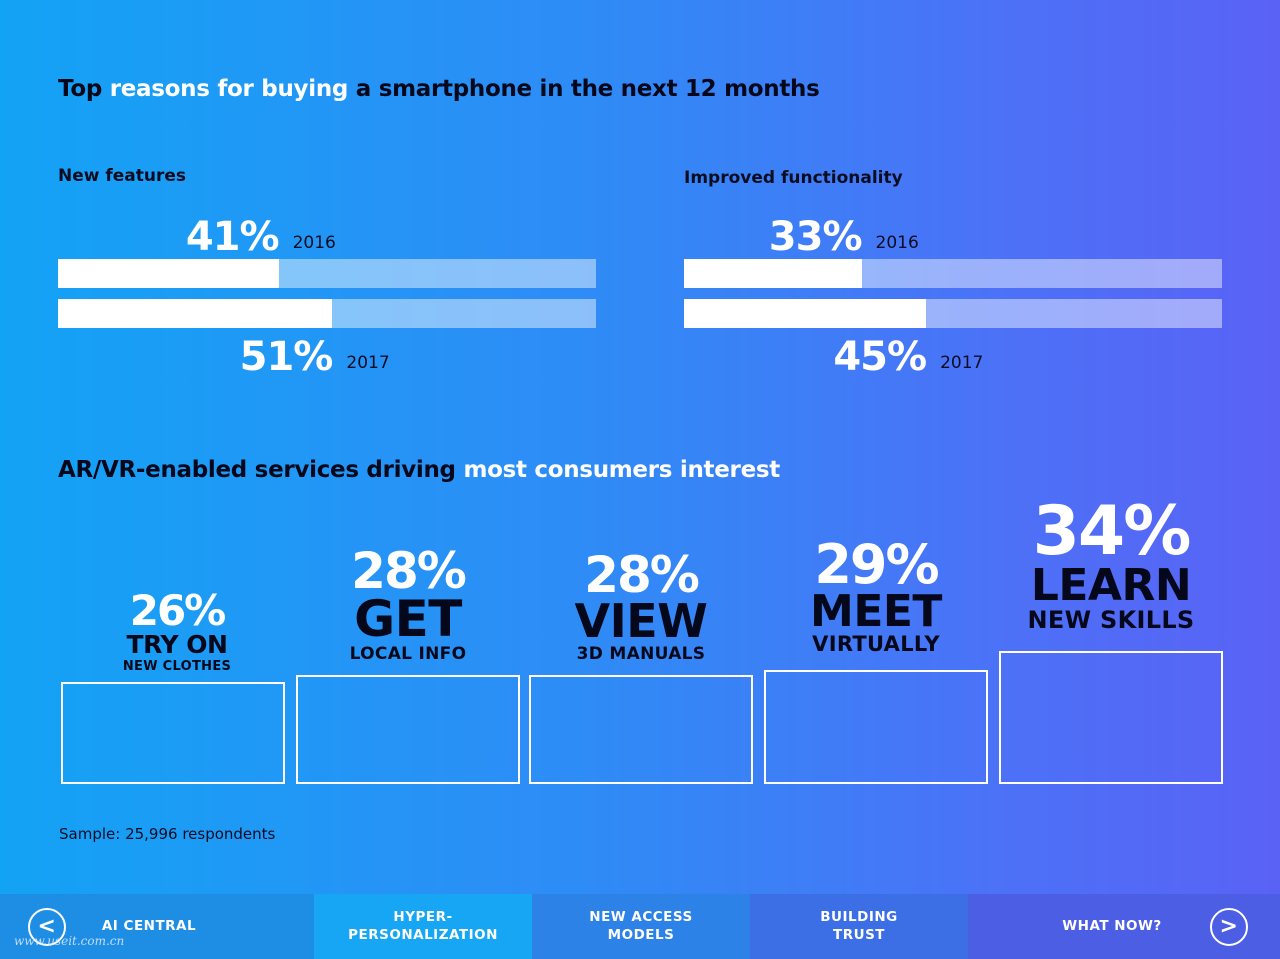 This screenshot has width=1280, height=959. I want to click on nav-what-now-label: WHAT NOW?, so click(1112, 925).